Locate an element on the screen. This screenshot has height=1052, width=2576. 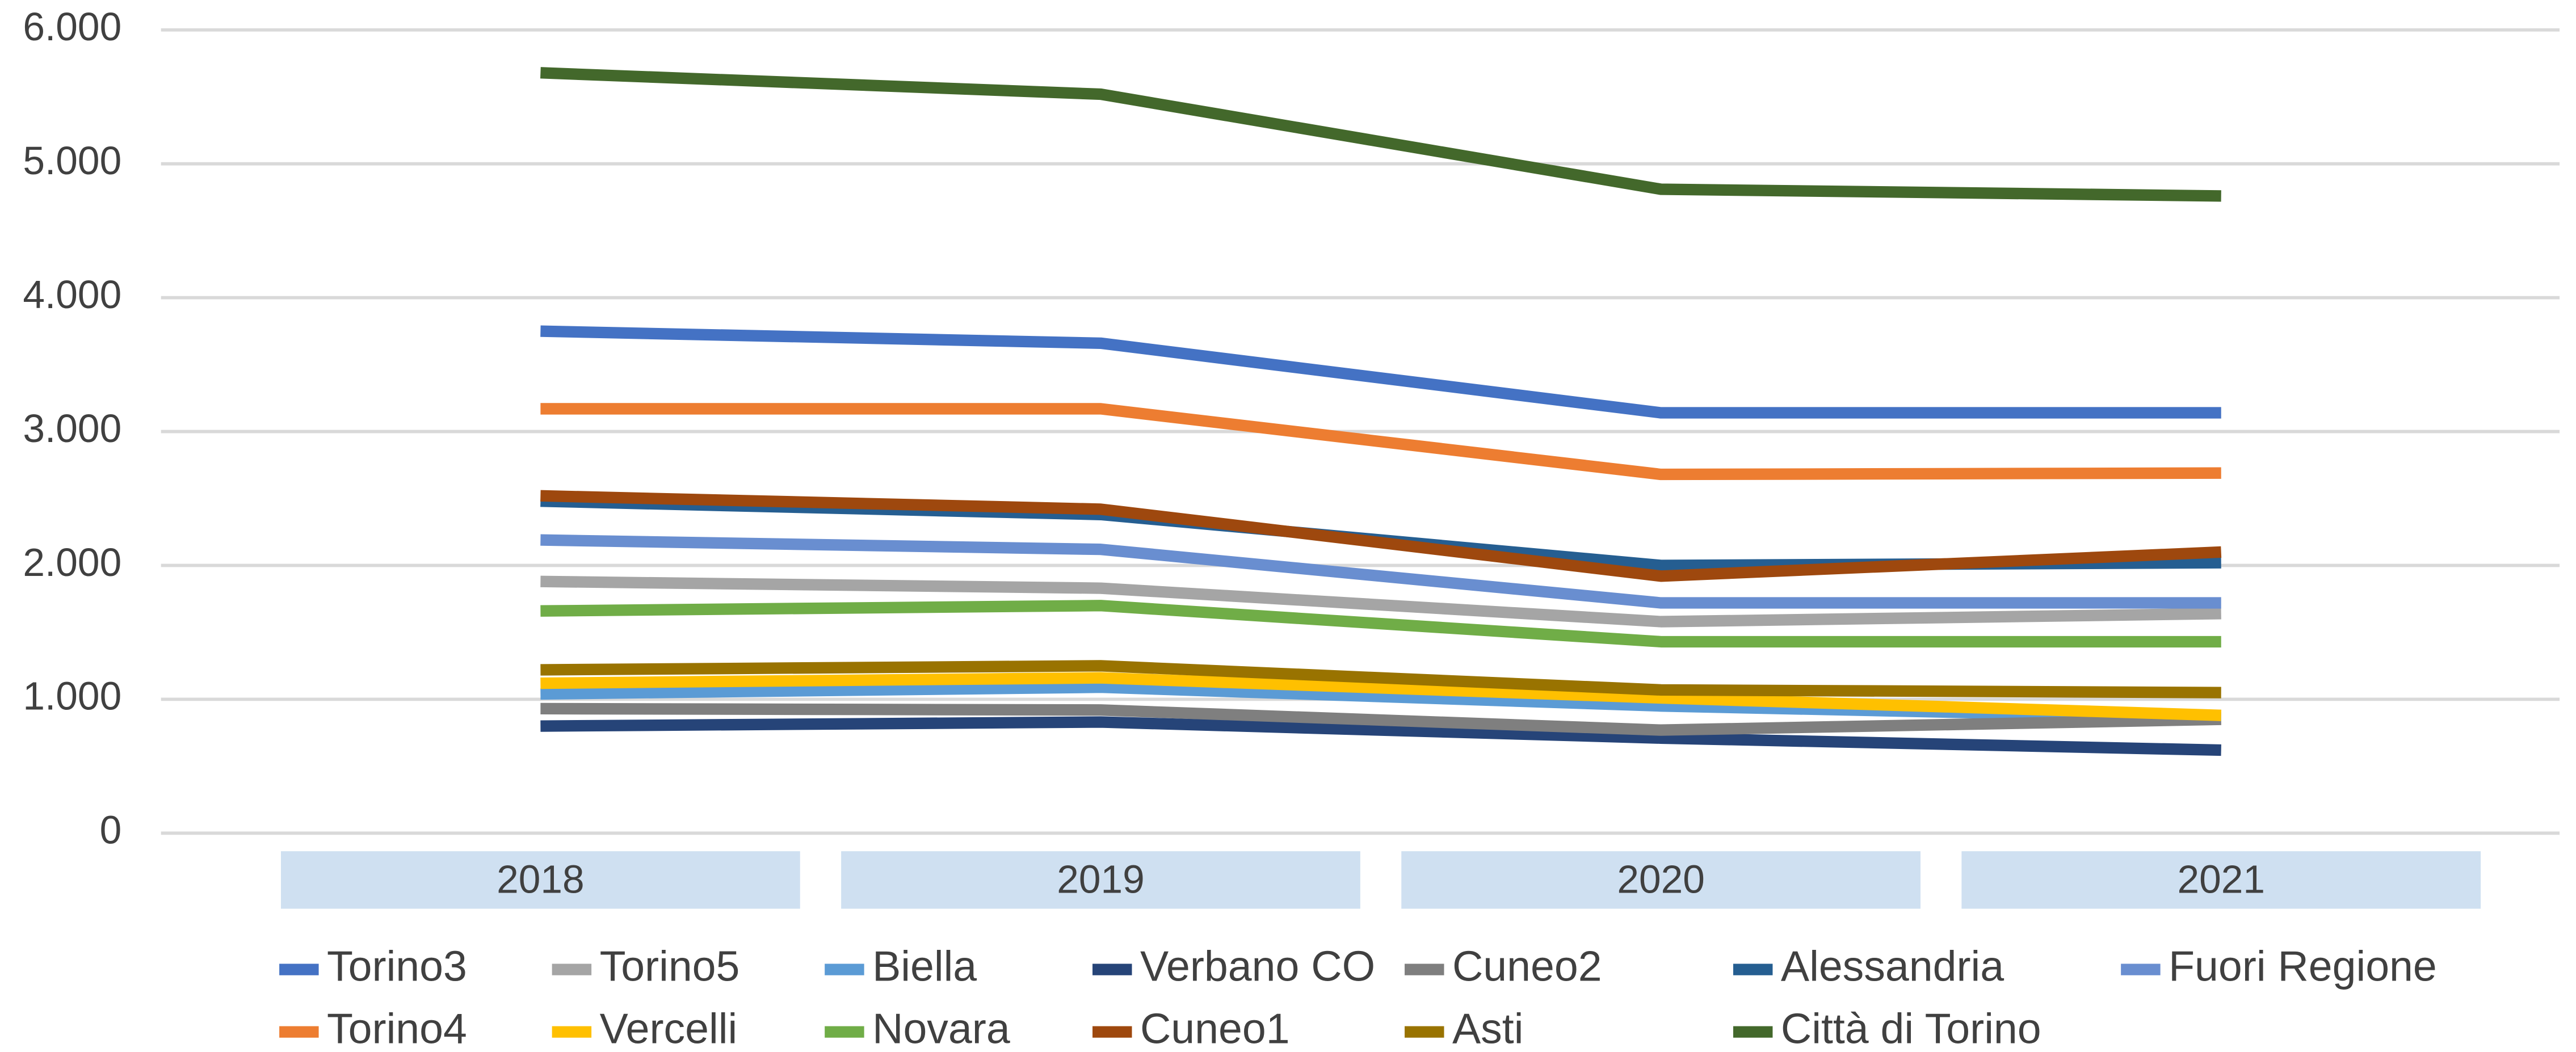
x-tick-label: 2021 is located at coordinates (2221, 879).